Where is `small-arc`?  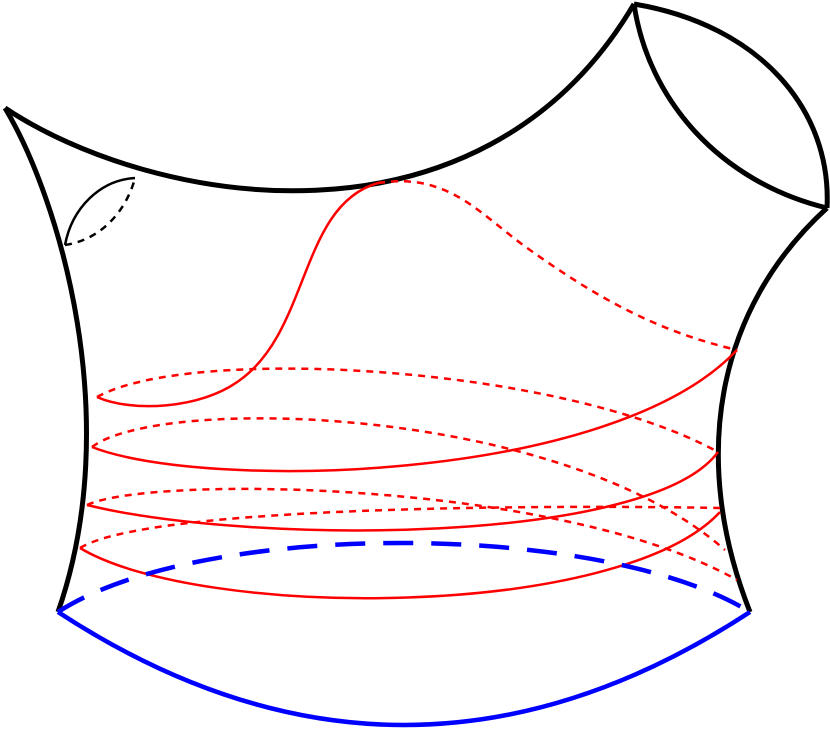
small-arc is located at coordinates (99, 211).